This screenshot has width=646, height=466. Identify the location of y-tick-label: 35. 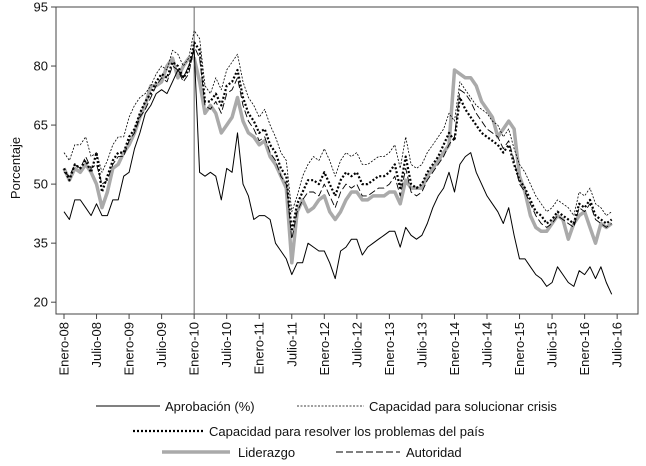
(41, 243).